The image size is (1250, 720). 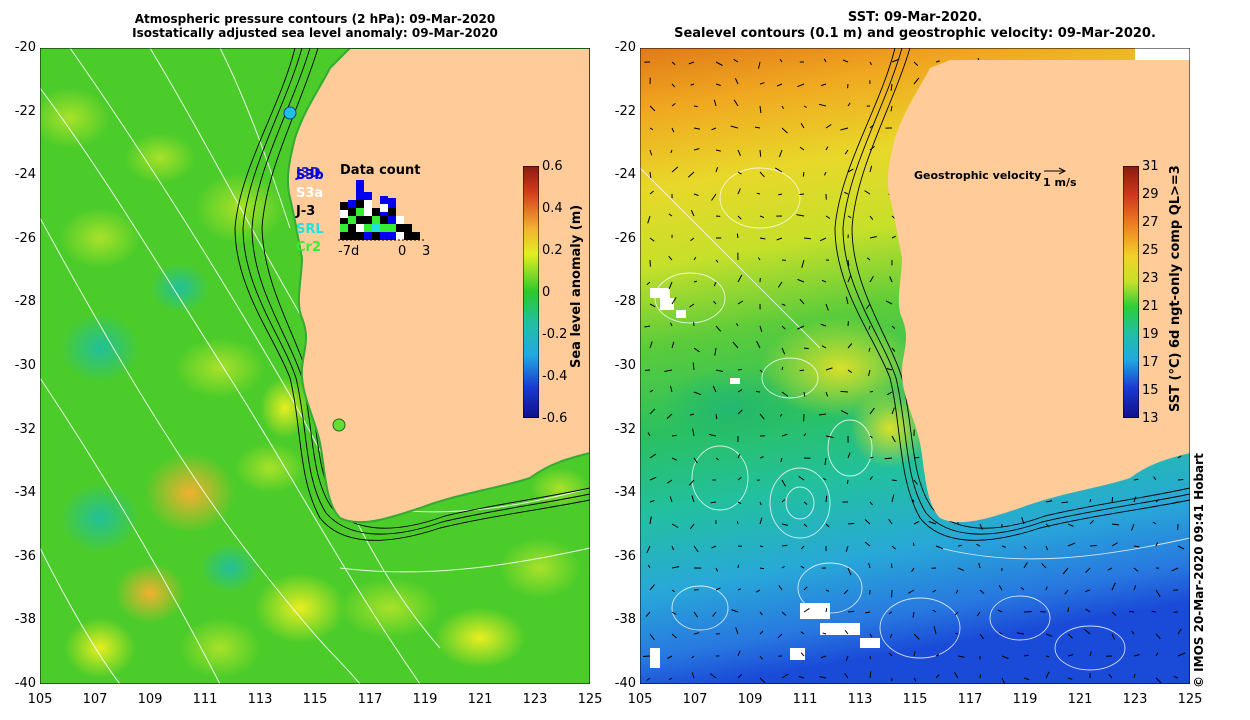 I want to click on x-tick-right: 105, so click(x=640, y=699).